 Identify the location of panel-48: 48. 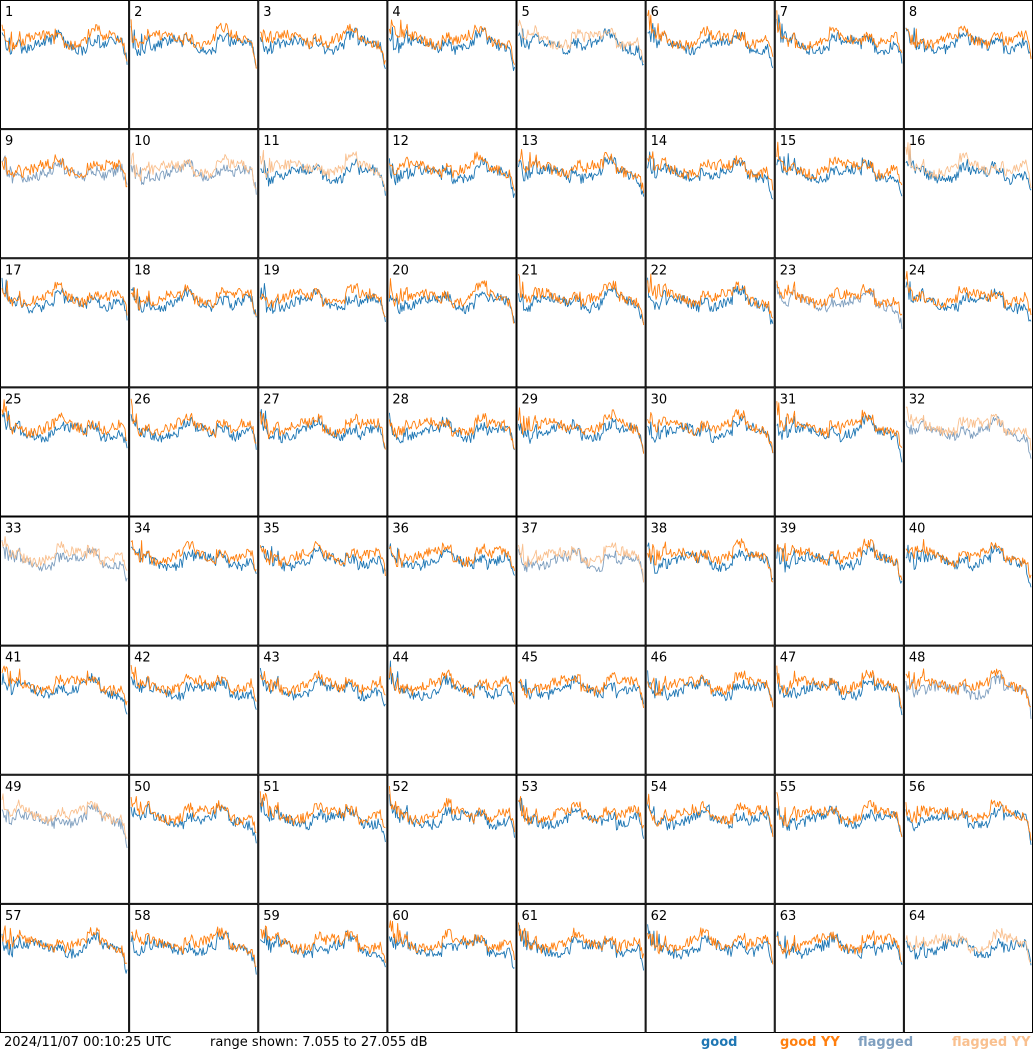
(968, 710).